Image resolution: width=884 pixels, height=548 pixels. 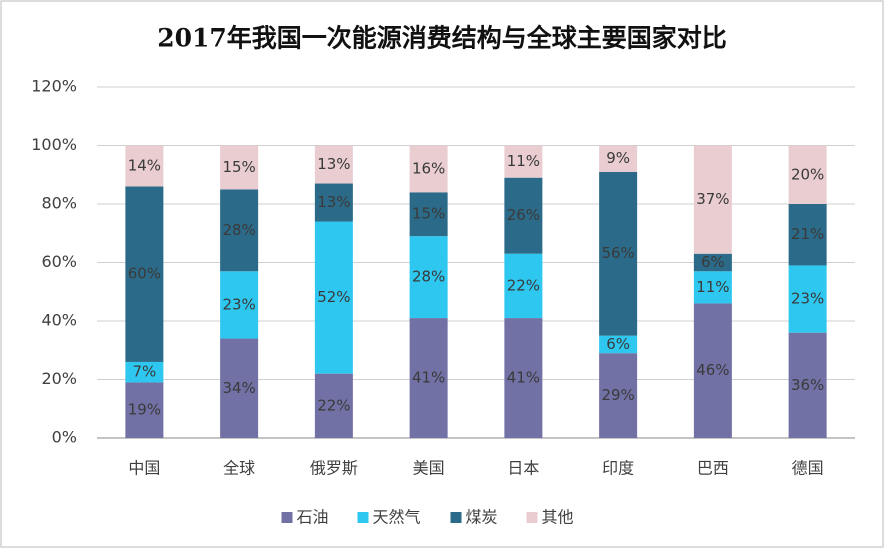 I want to click on x-tick-label: 巴西, so click(x=713, y=468).